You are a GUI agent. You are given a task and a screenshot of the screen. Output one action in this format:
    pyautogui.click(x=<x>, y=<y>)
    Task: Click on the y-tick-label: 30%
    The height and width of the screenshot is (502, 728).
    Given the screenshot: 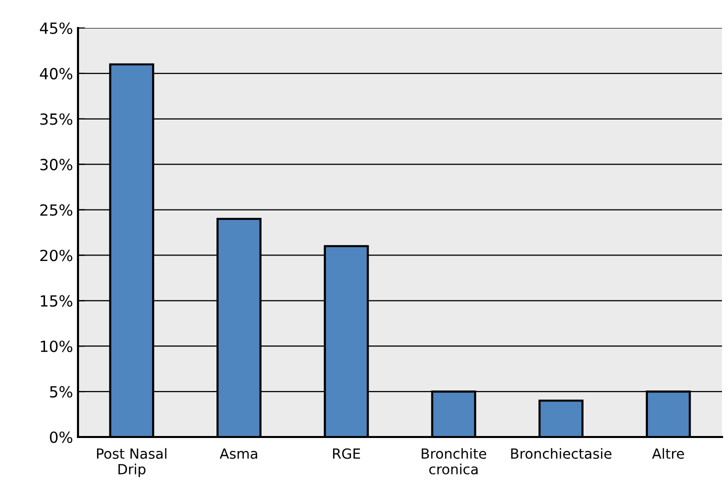 What is the action you would take?
    pyautogui.click(x=56, y=164)
    